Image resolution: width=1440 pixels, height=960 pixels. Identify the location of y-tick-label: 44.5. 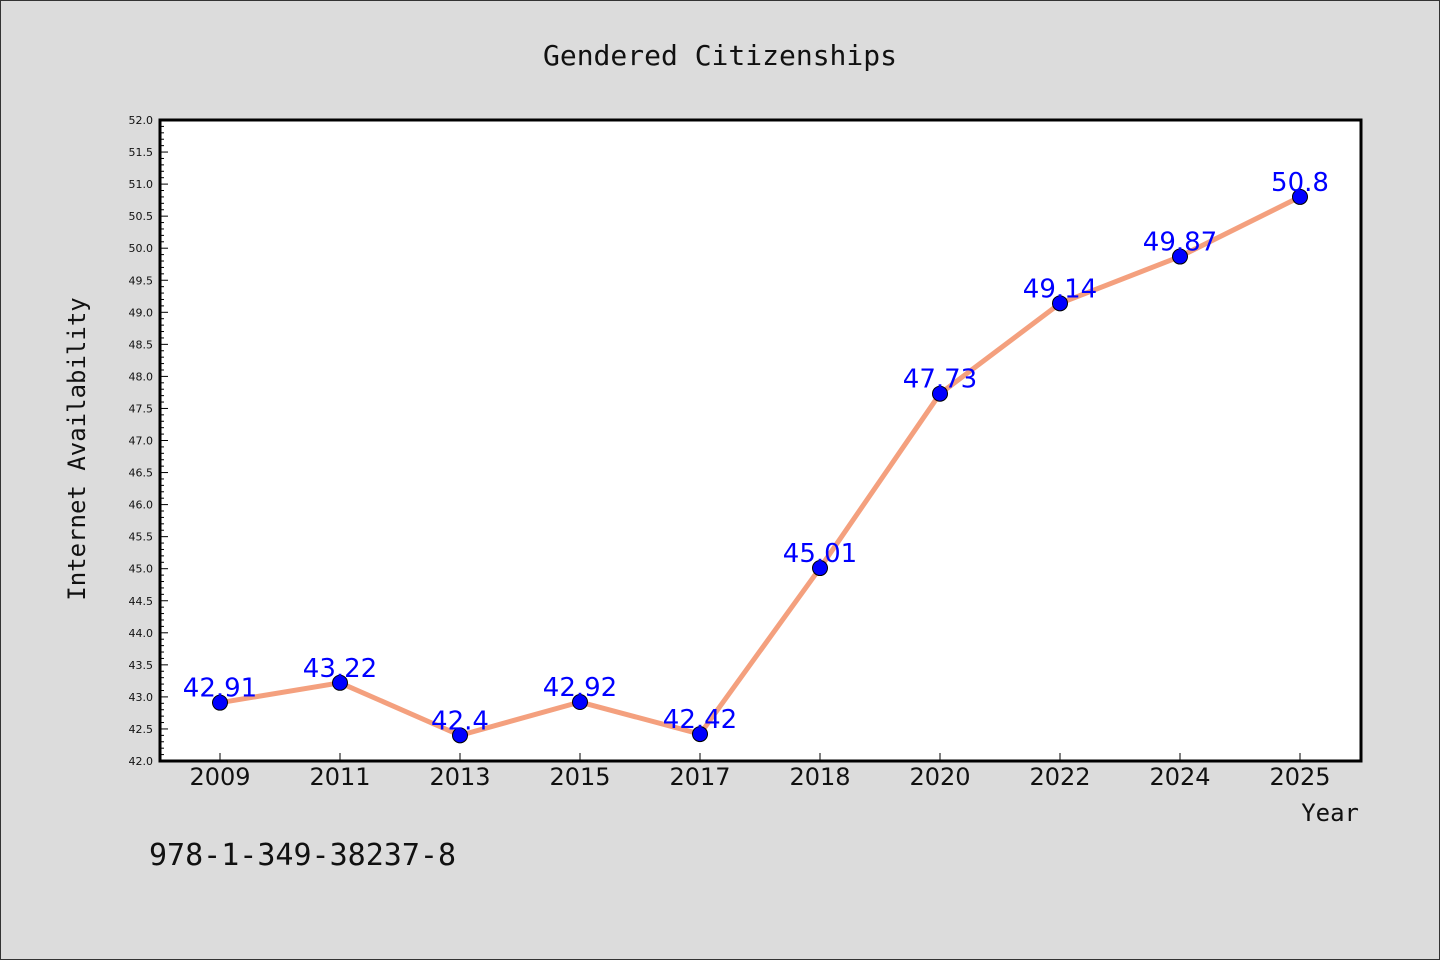
(141, 601).